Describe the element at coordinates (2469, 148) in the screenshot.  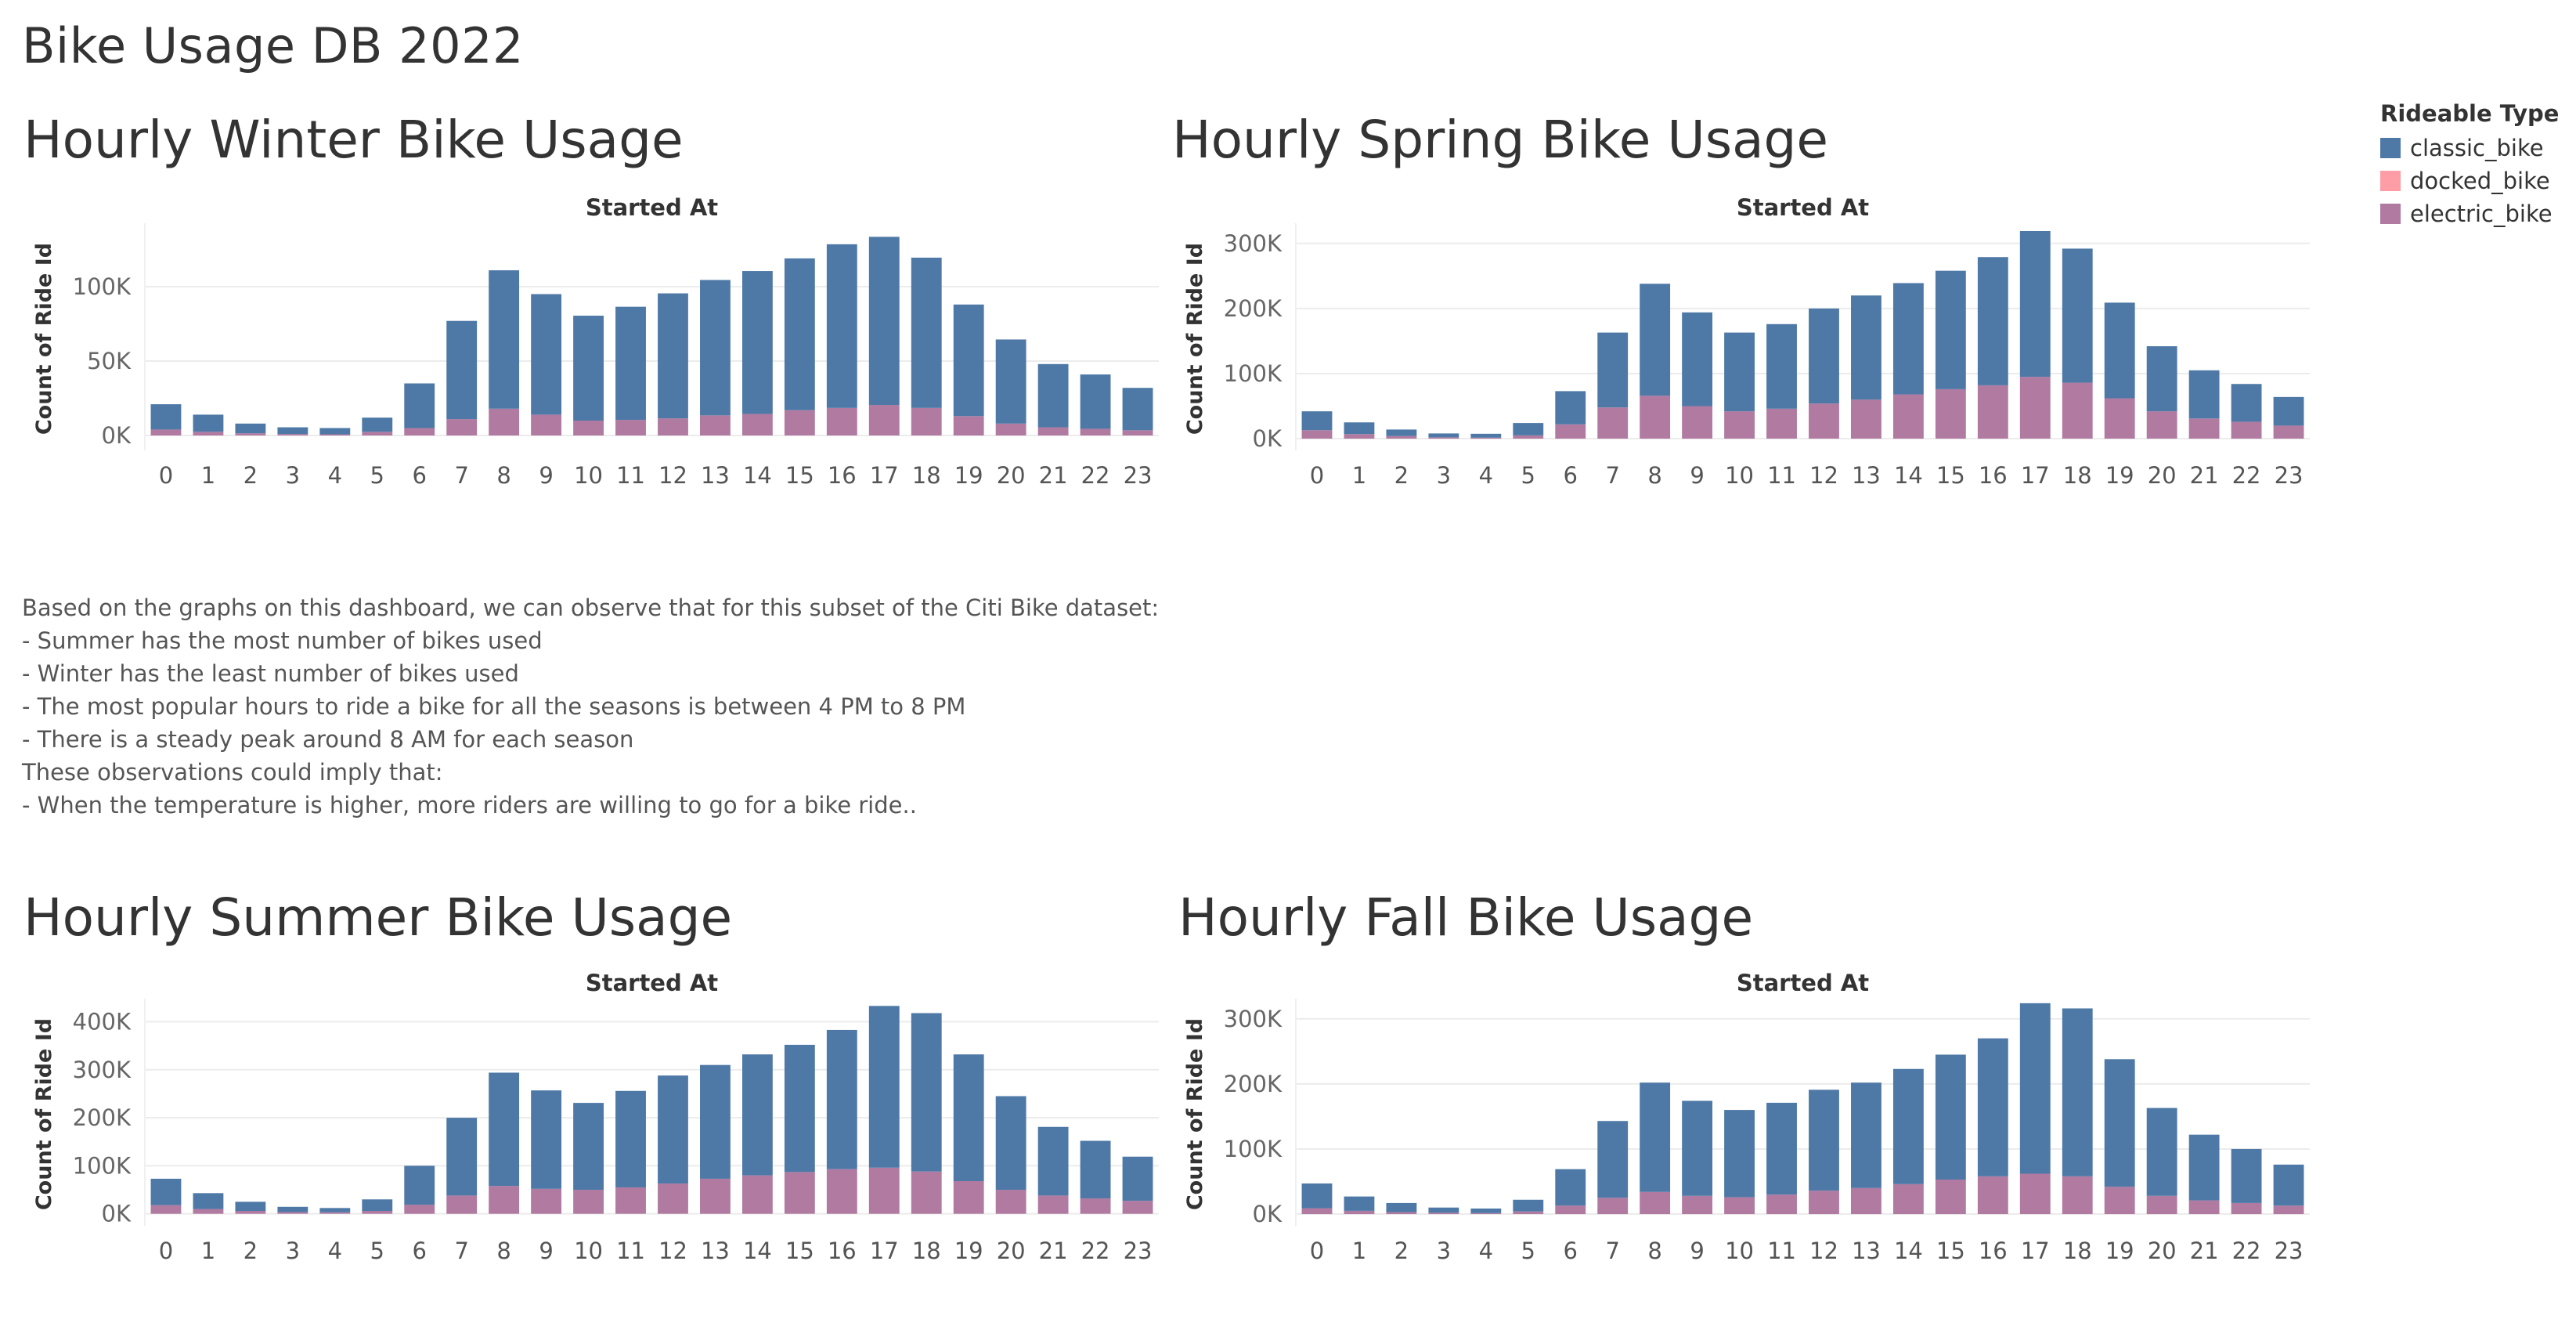
I see `legend-item-classic-bike: classic_bike` at that location.